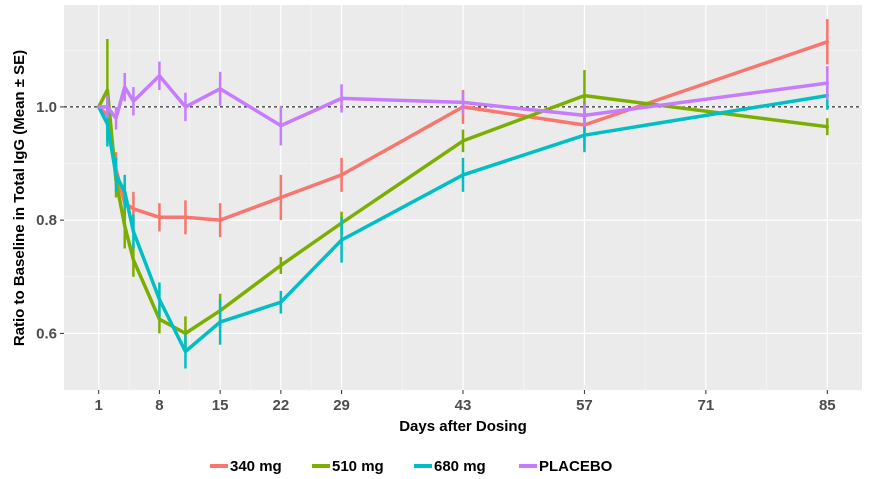  What do you see at coordinates (159, 405) in the screenshot?
I see `x-tick-label: 8` at bounding box center [159, 405].